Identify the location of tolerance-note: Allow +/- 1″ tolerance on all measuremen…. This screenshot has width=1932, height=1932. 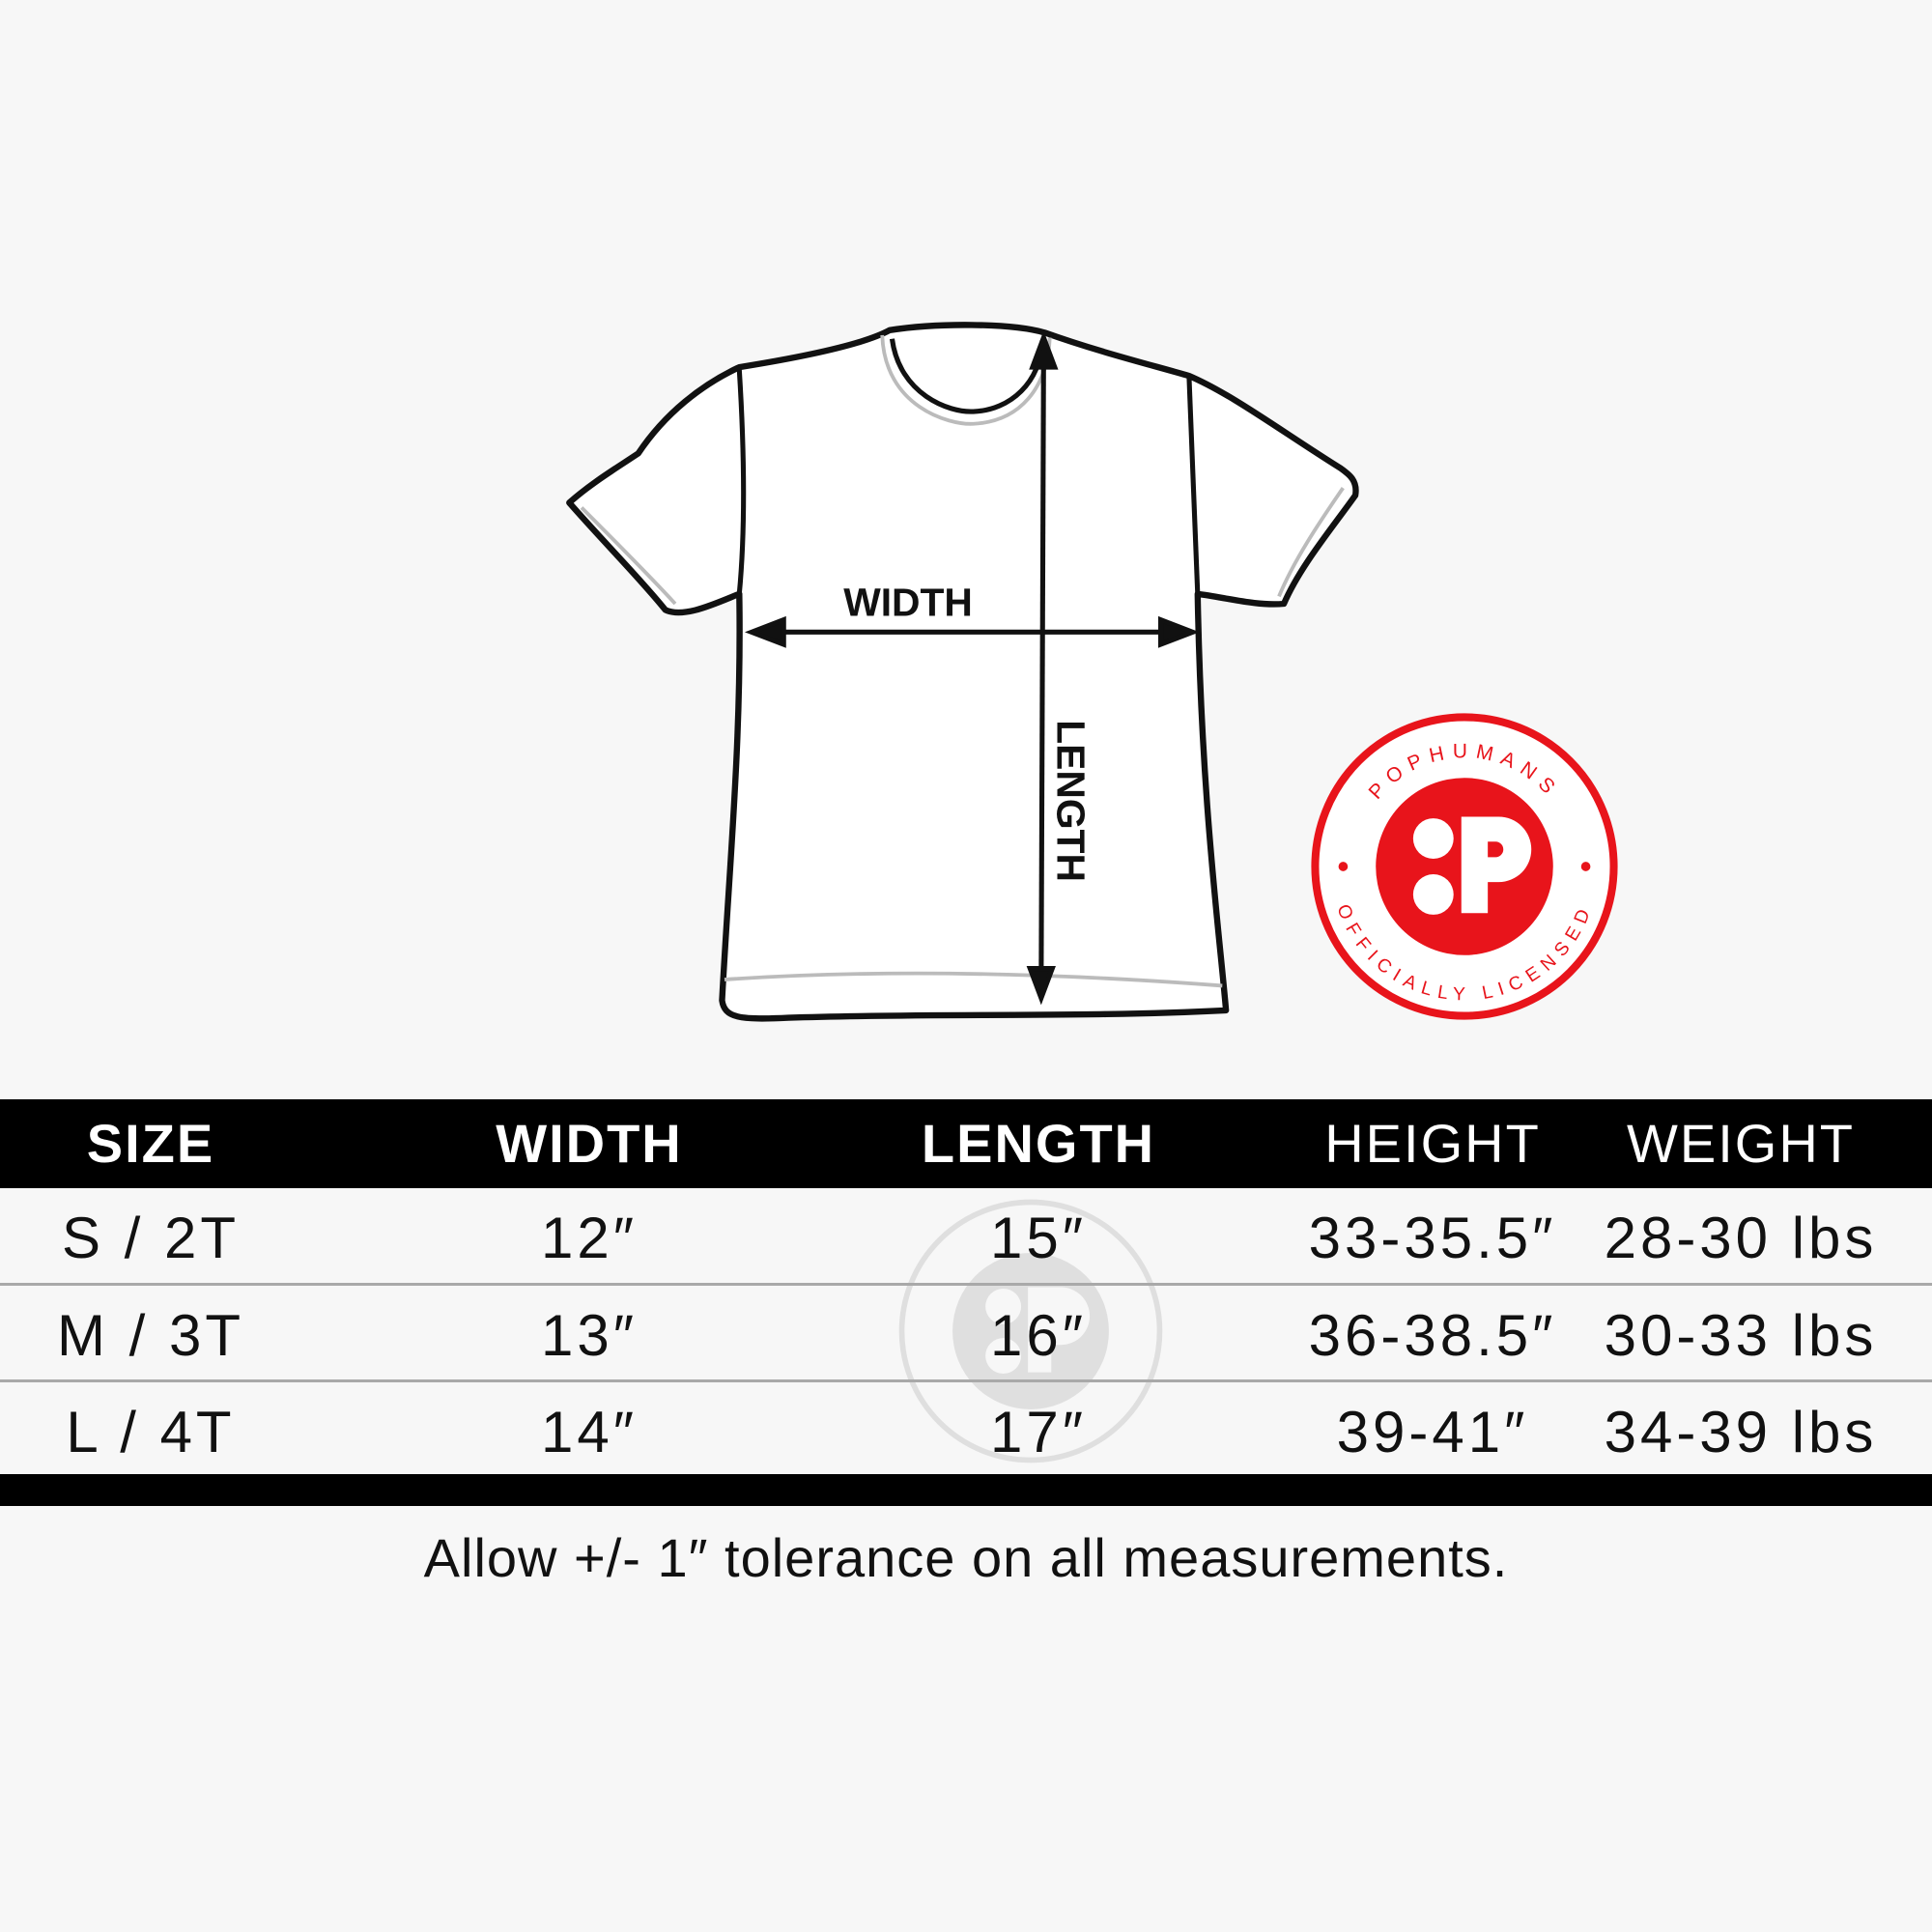
(966, 1557).